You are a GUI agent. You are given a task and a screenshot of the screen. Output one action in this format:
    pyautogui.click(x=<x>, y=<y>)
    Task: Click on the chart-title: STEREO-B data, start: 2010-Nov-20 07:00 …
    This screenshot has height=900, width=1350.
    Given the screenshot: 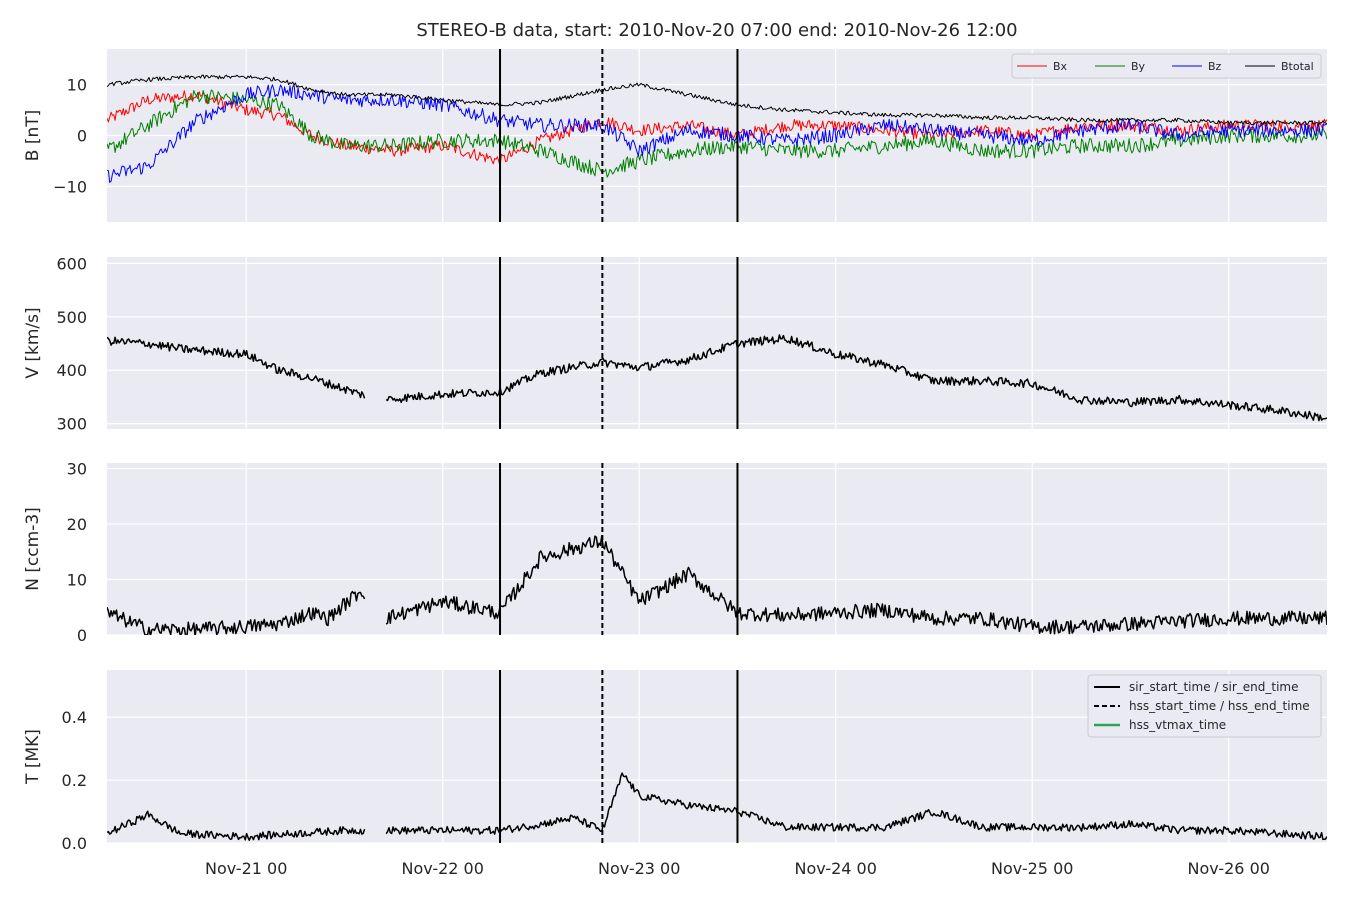 What is the action you would take?
    pyautogui.click(x=716, y=30)
    